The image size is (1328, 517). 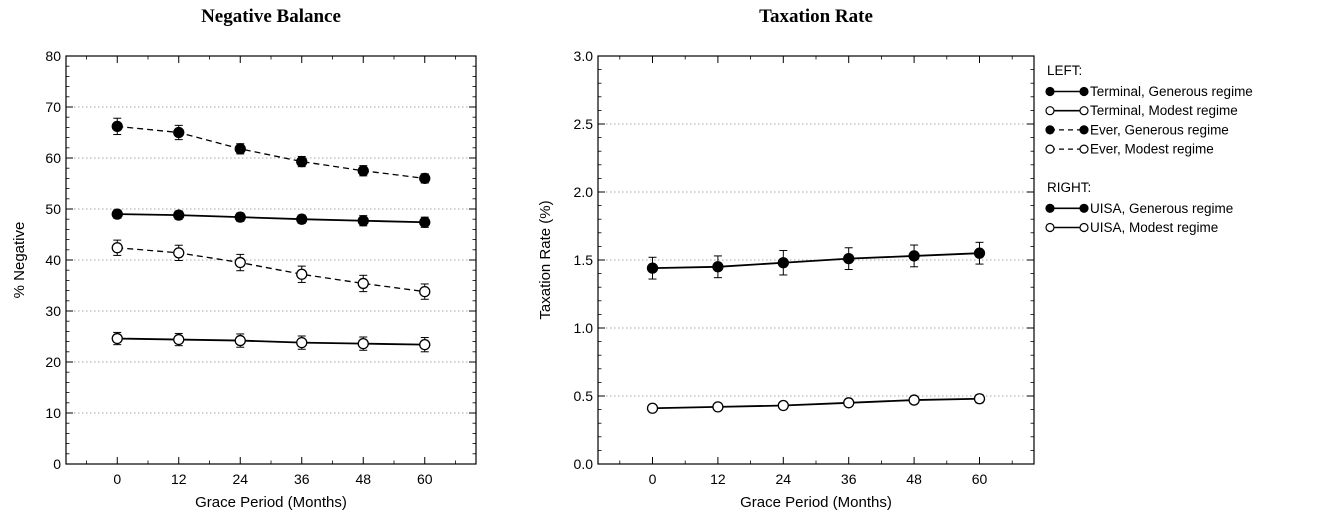 I want to click on y-tick-label: 20, so click(x=53, y=362).